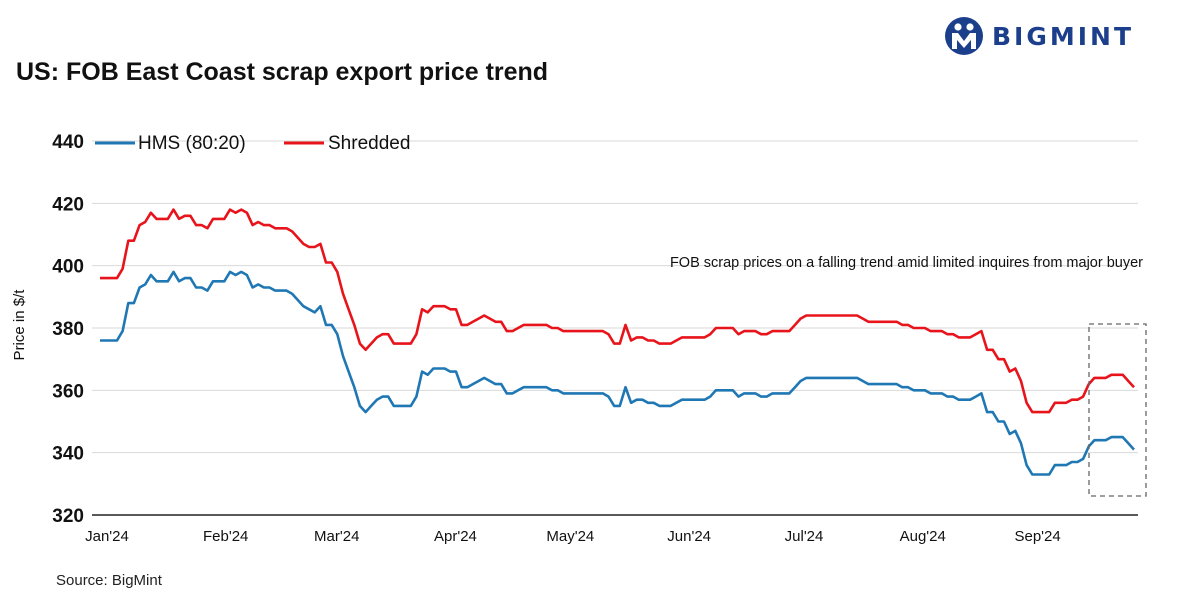 This screenshot has width=1199, height=613. What do you see at coordinates (804, 536) in the screenshot?
I see `x-tick-label: Jul'24` at bounding box center [804, 536].